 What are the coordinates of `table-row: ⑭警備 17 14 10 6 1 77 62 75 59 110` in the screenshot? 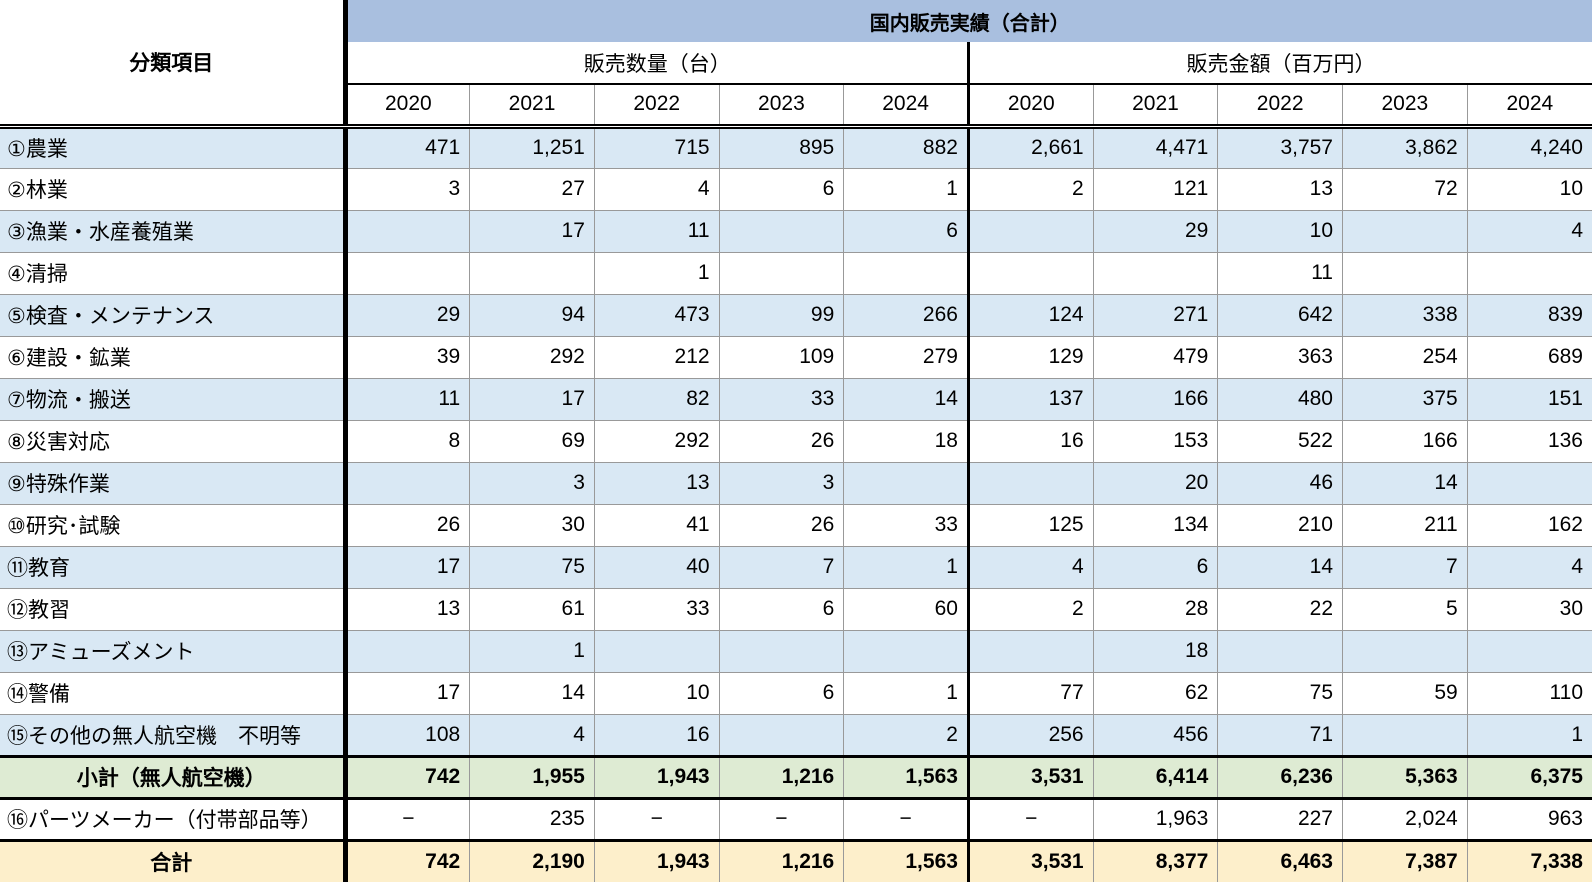 It's located at (796, 693).